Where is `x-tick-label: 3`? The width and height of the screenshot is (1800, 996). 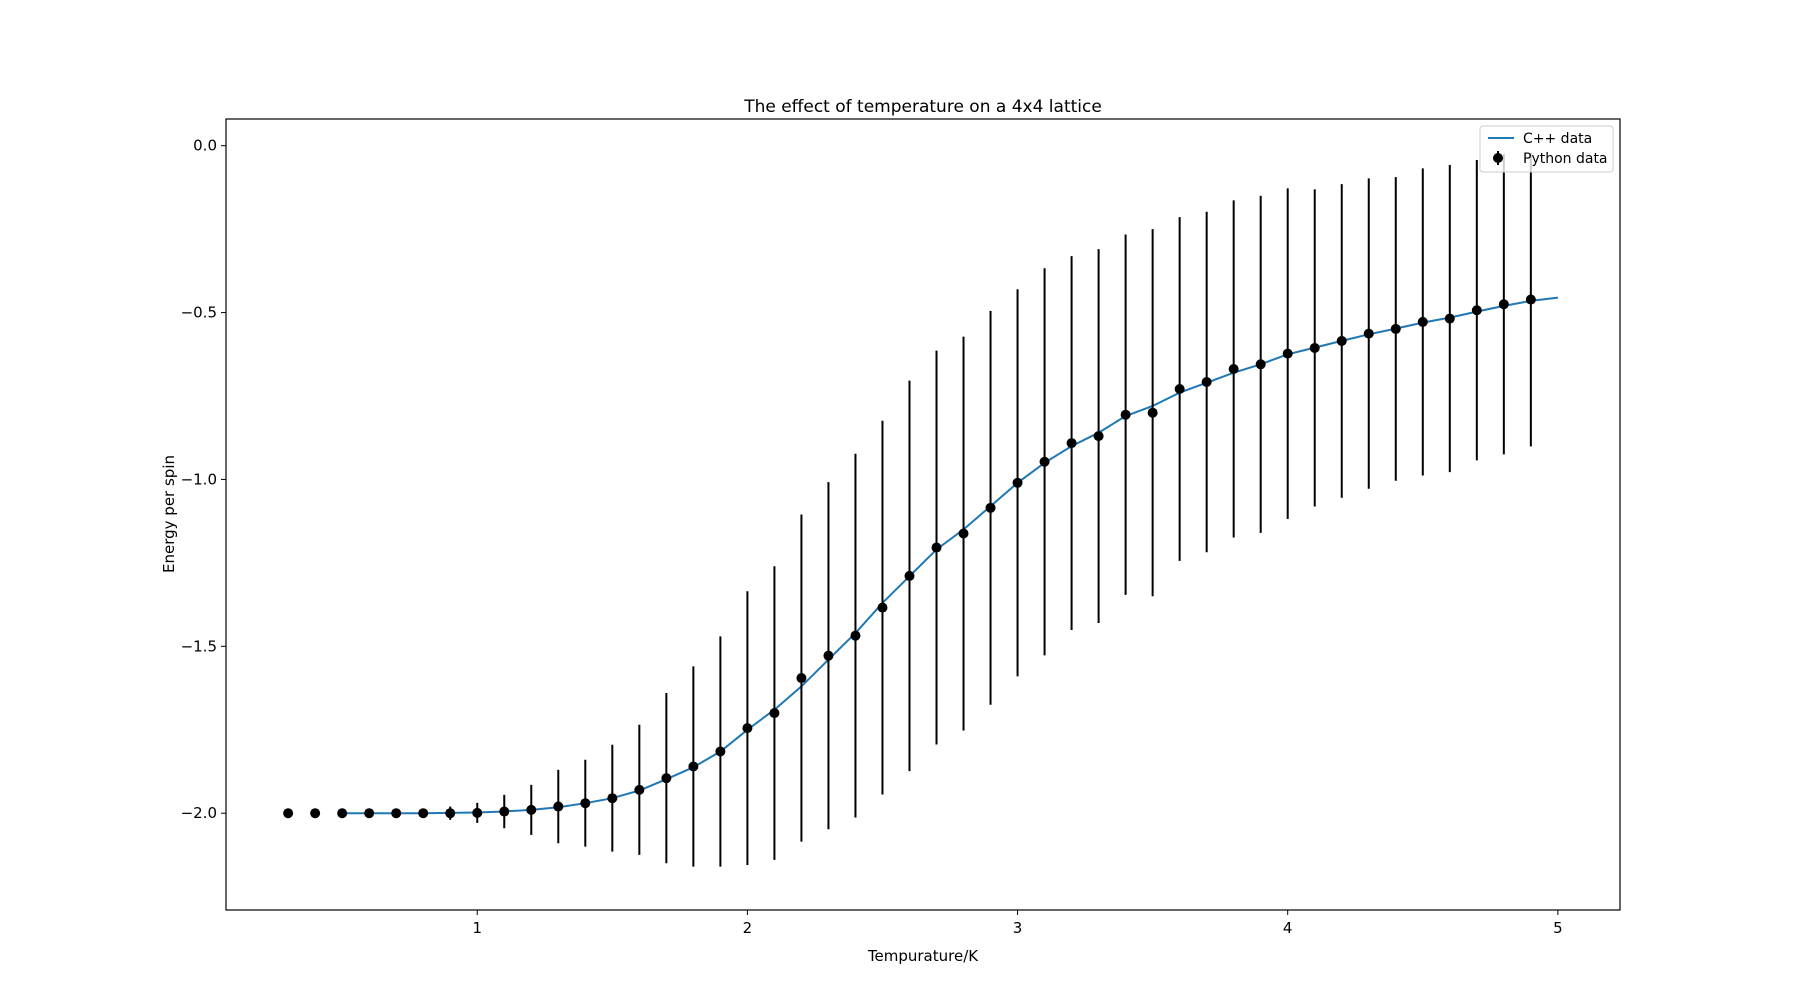 x-tick-label: 3 is located at coordinates (1018, 928).